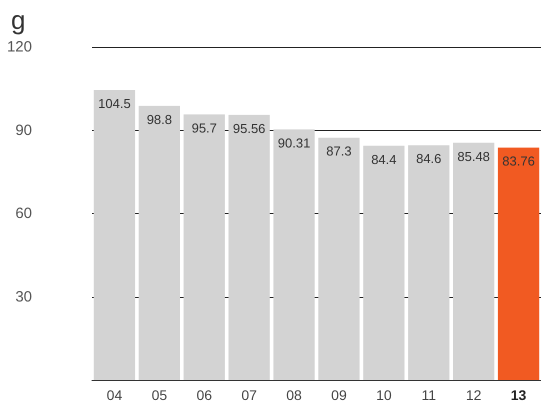  What do you see at coordinates (474, 394) in the screenshot?
I see `x-tick-label: 12` at bounding box center [474, 394].